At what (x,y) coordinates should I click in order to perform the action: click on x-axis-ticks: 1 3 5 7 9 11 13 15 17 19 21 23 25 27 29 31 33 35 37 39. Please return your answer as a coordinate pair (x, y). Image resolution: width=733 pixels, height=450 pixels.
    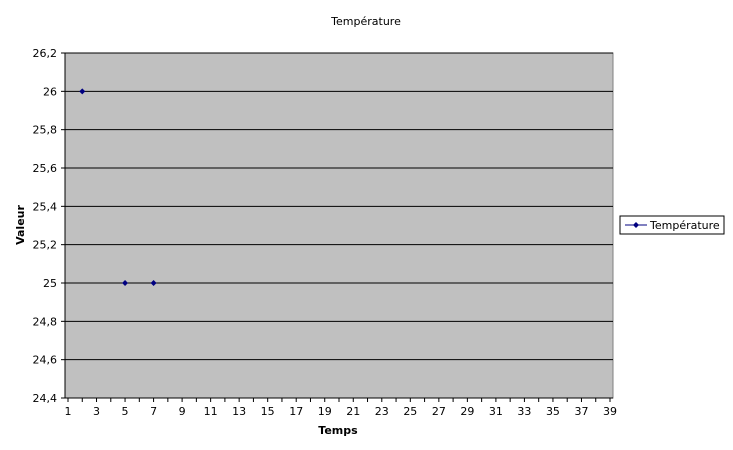
    Looking at the image, I should click on (341, 408).